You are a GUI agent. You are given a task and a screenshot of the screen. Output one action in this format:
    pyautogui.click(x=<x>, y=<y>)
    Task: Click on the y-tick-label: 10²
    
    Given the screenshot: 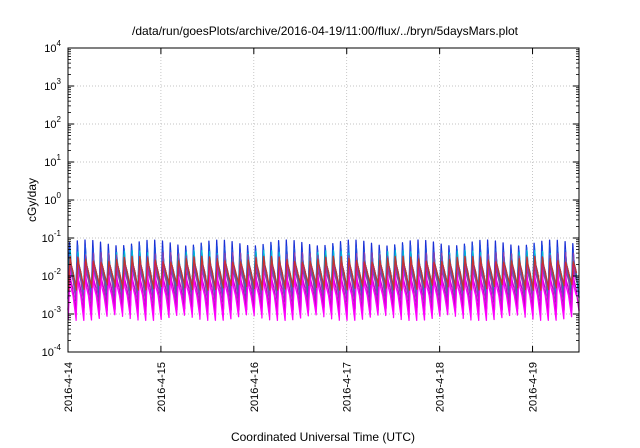 What is the action you would take?
    pyautogui.click(x=52, y=123)
    